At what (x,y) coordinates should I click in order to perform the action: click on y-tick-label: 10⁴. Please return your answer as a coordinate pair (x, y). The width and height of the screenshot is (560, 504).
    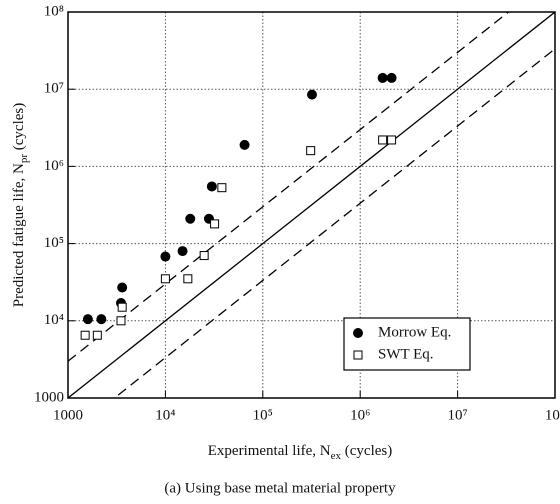
    Looking at the image, I should click on (54, 320).